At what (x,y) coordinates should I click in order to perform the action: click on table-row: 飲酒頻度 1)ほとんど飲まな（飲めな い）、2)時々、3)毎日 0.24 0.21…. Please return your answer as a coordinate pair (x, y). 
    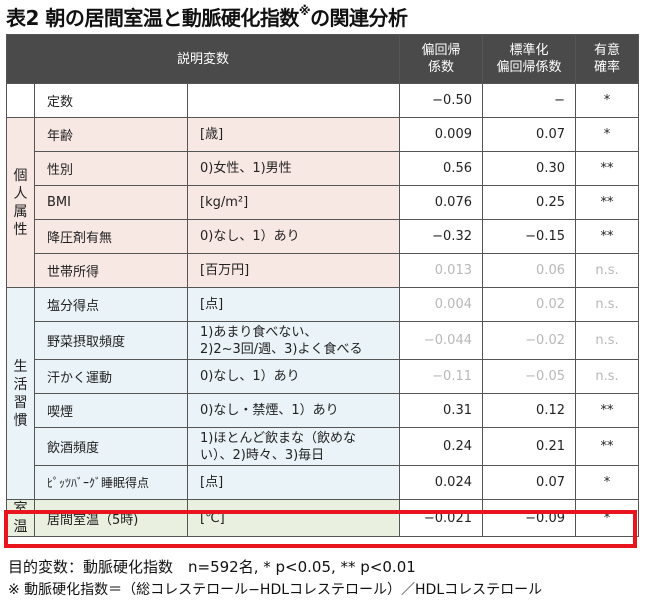
    Looking at the image, I should click on (322, 446).